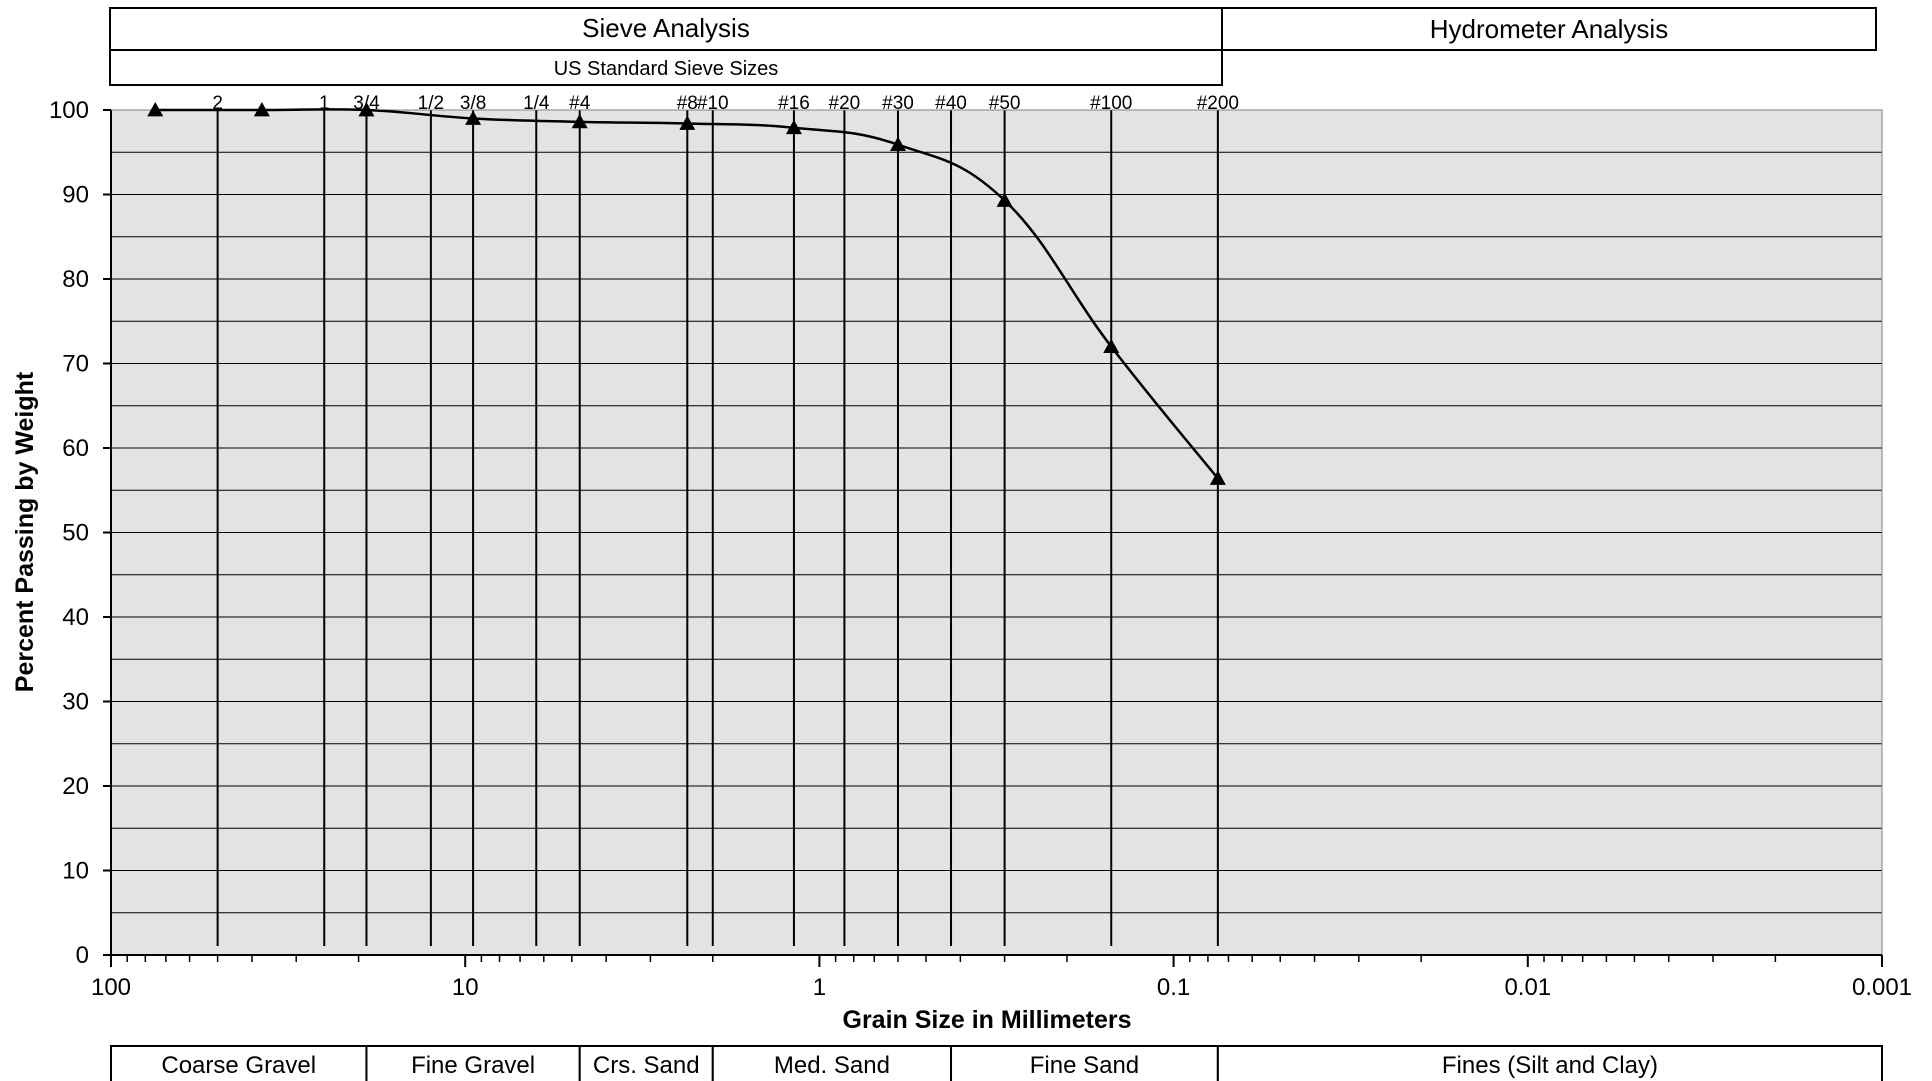 The height and width of the screenshot is (1081, 1932). I want to click on hydrometer-analysis-box, so click(1549, 29).